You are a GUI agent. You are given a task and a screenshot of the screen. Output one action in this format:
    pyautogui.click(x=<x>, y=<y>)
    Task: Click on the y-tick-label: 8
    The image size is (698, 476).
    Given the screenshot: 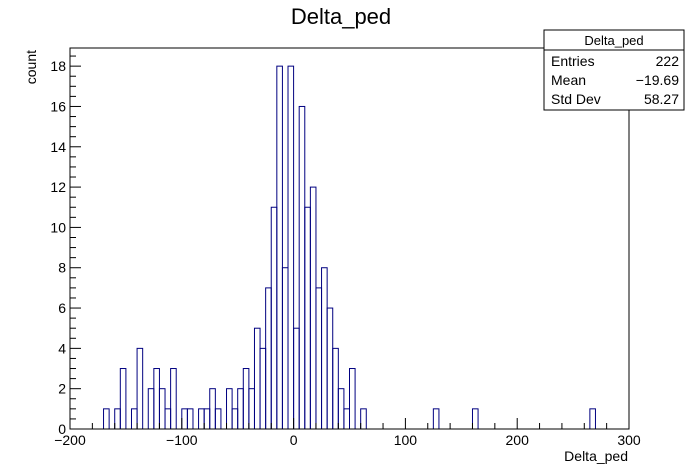 What is the action you would take?
    pyautogui.click(x=62, y=268)
    